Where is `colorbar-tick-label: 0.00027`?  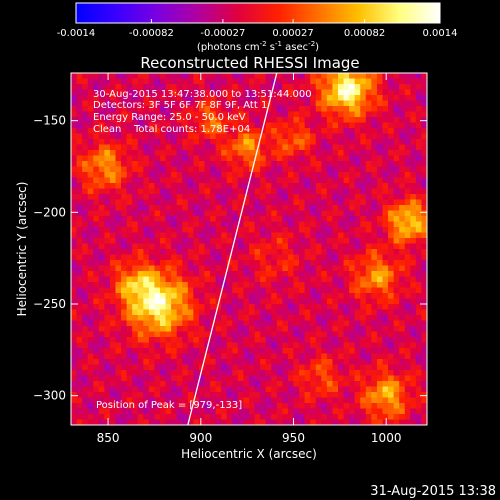 colorbar-tick-label: 0.00027 is located at coordinates (292, 33).